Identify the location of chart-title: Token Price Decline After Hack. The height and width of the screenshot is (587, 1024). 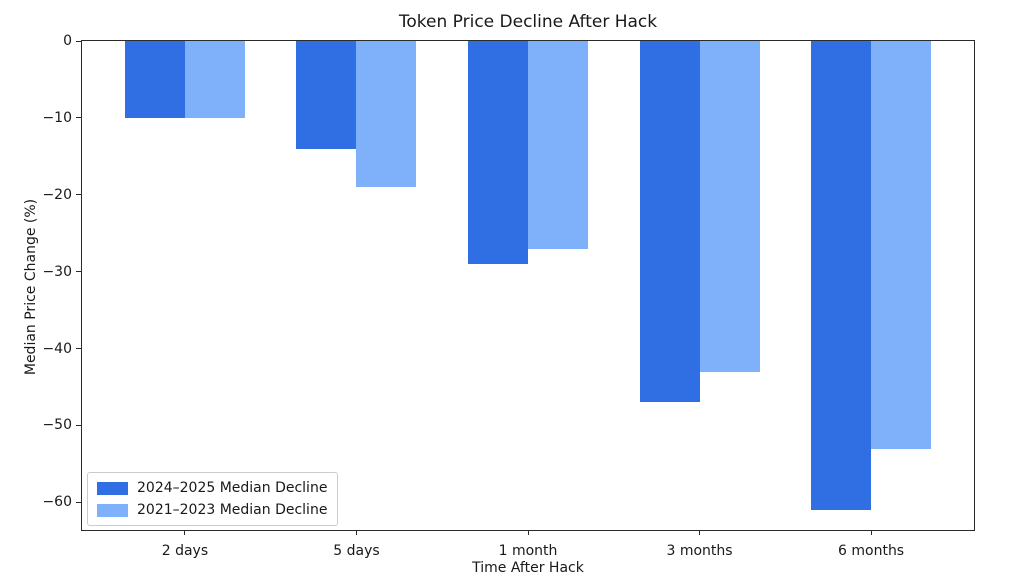
(528, 22).